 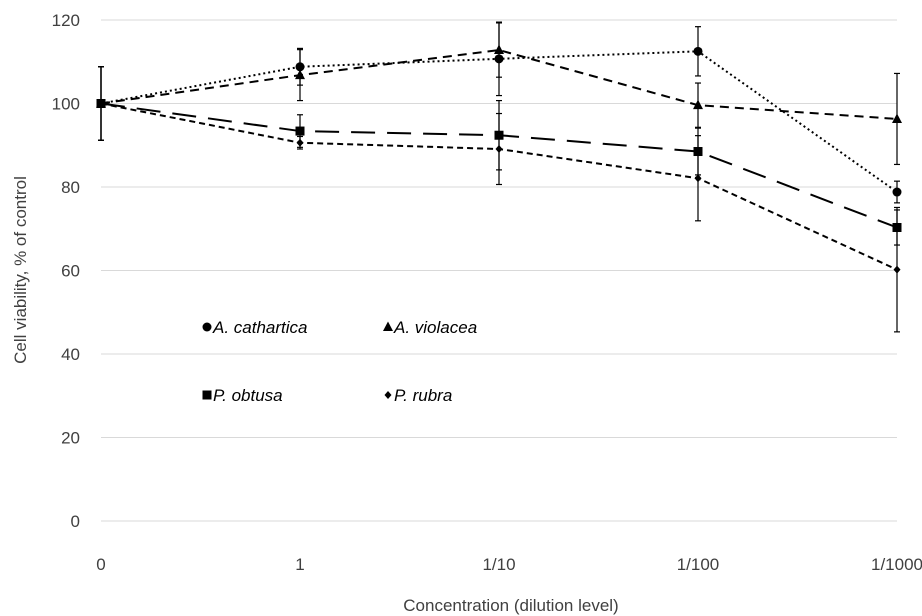 What do you see at coordinates (20, 270) in the screenshot?
I see `y-axis-title: Cell viability, % of control` at bounding box center [20, 270].